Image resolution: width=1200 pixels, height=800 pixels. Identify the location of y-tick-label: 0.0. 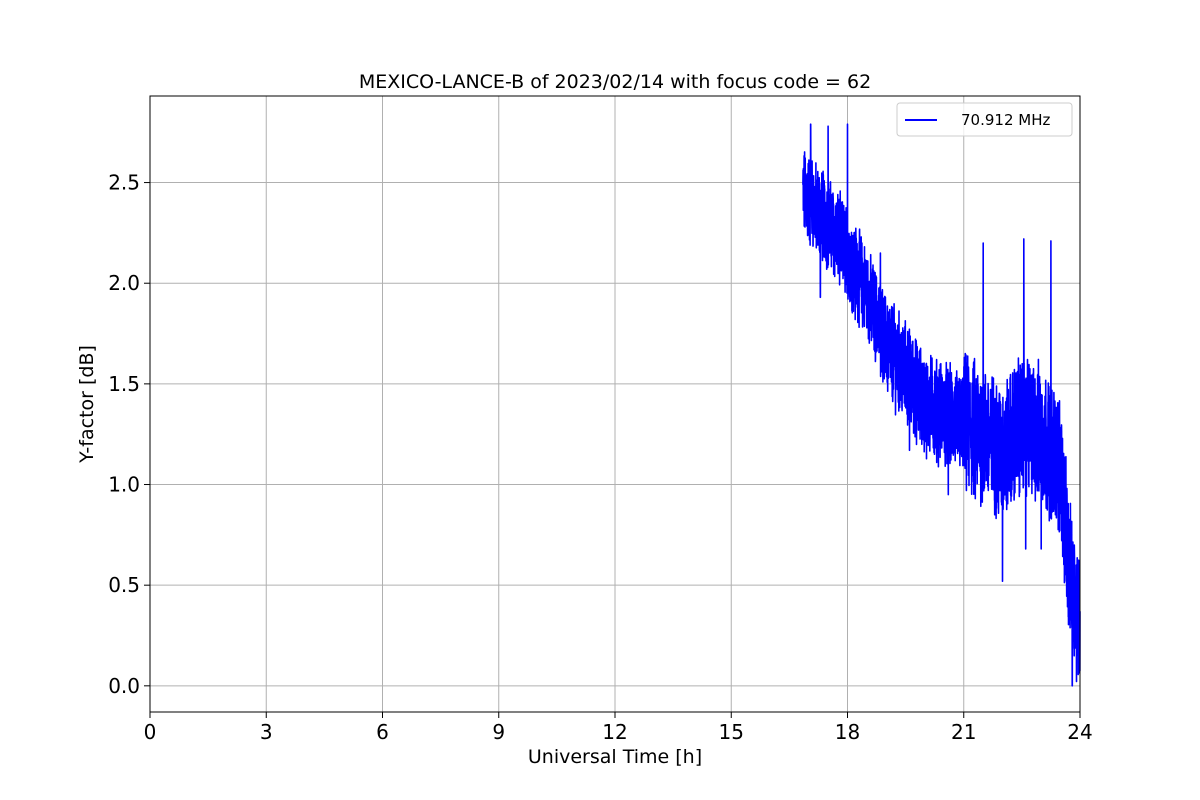
(124, 686).